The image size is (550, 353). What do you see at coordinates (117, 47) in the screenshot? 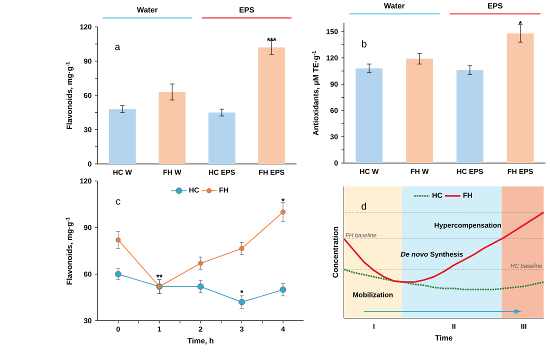
I see `annotation: a` at bounding box center [117, 47].